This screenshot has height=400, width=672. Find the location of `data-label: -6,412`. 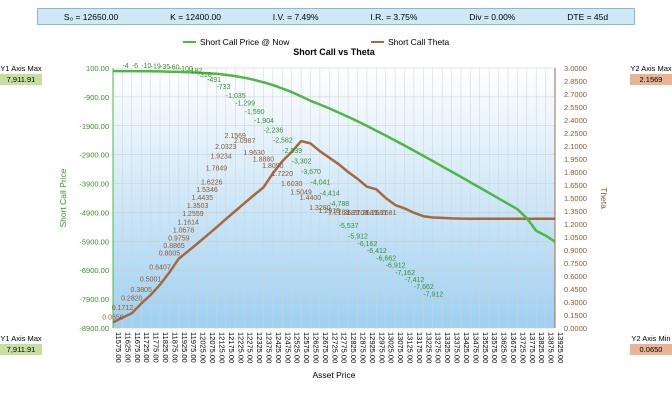

data-label: -6,412 is located at coordinates (377, 251).